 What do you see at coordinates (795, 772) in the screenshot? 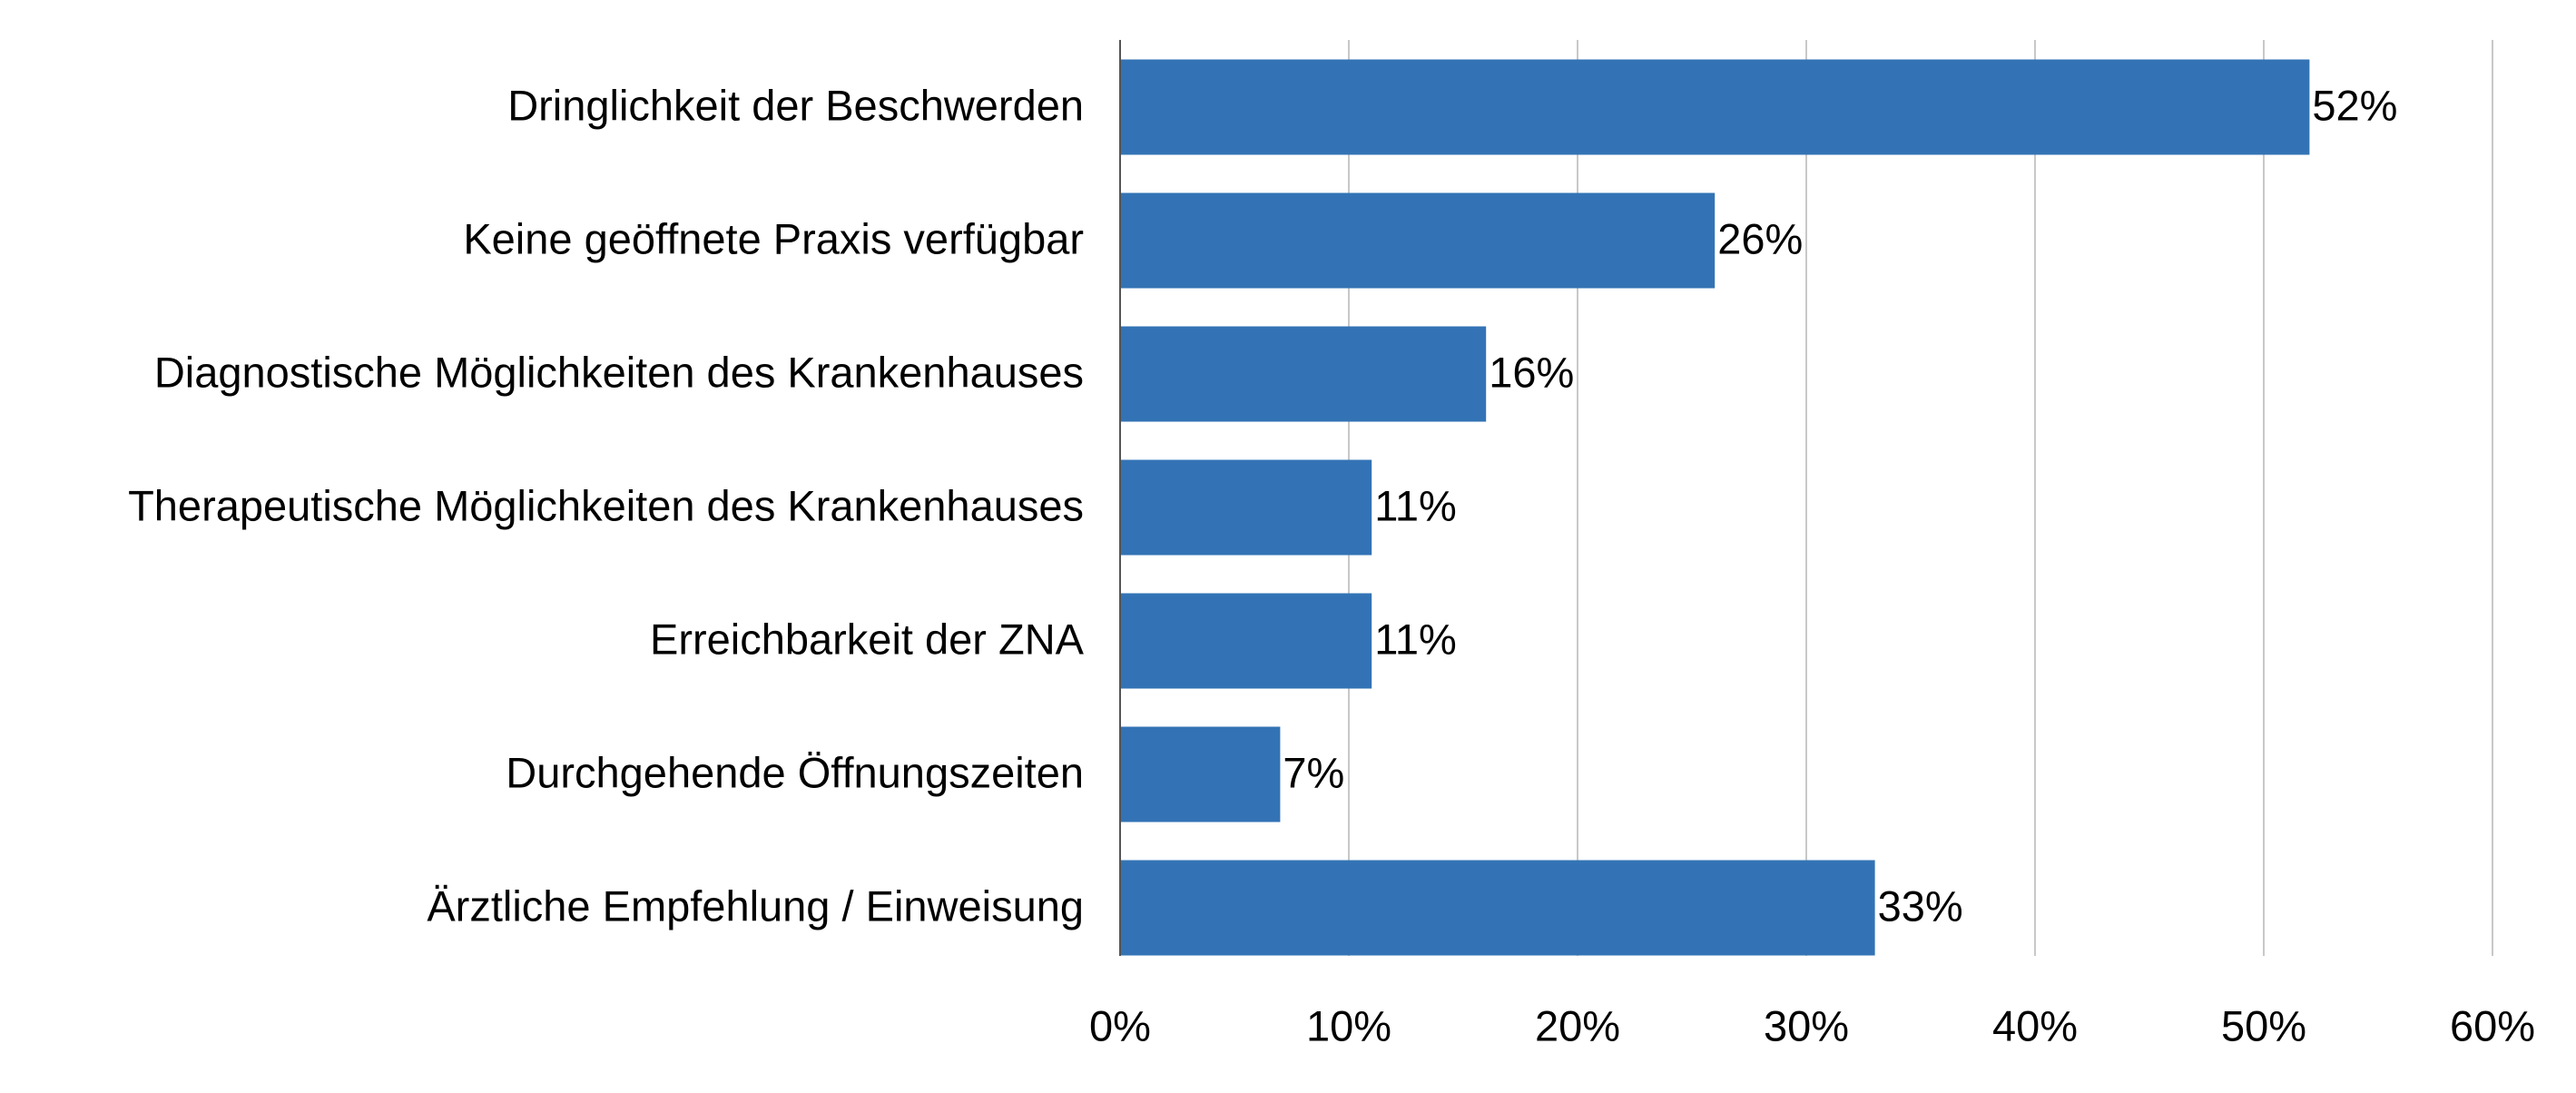
I see `y-tick-label: Durchgehende Öffnungszeiten` at bounding box center [795, 772].